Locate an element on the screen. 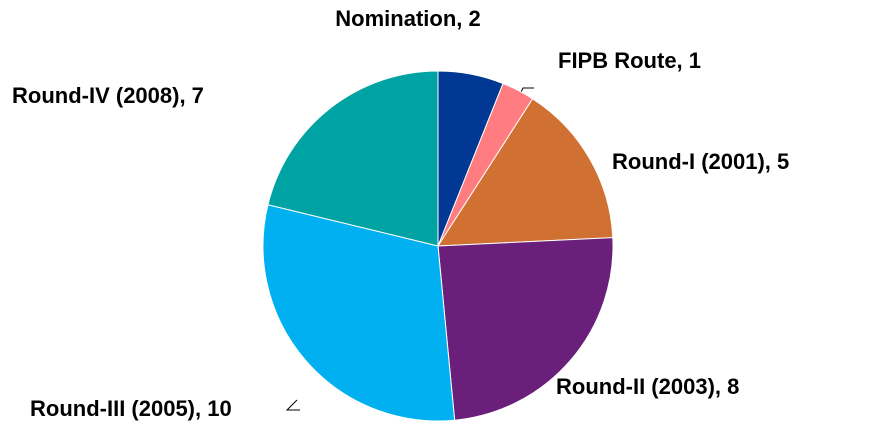 This screenshot has width=874, height=424. data-label: Round-IV (2008), 7 is located at coordinates (108, 95).